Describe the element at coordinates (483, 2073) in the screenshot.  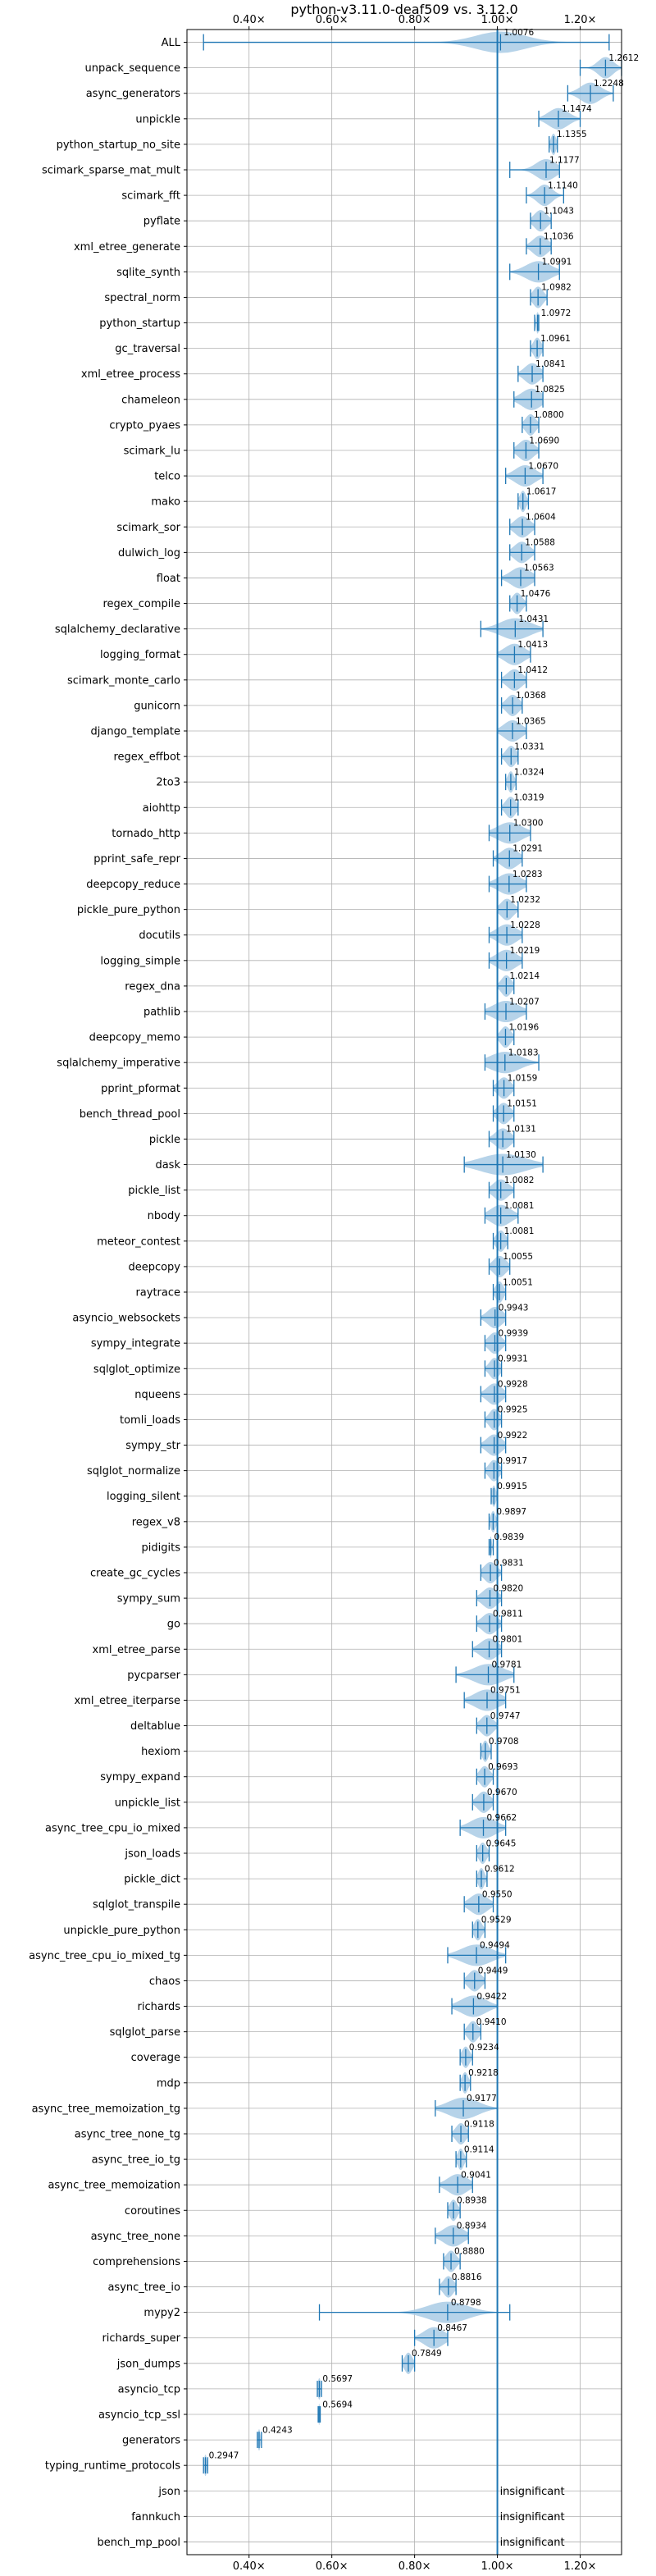
I see `value-label: 0.9218` at that location.